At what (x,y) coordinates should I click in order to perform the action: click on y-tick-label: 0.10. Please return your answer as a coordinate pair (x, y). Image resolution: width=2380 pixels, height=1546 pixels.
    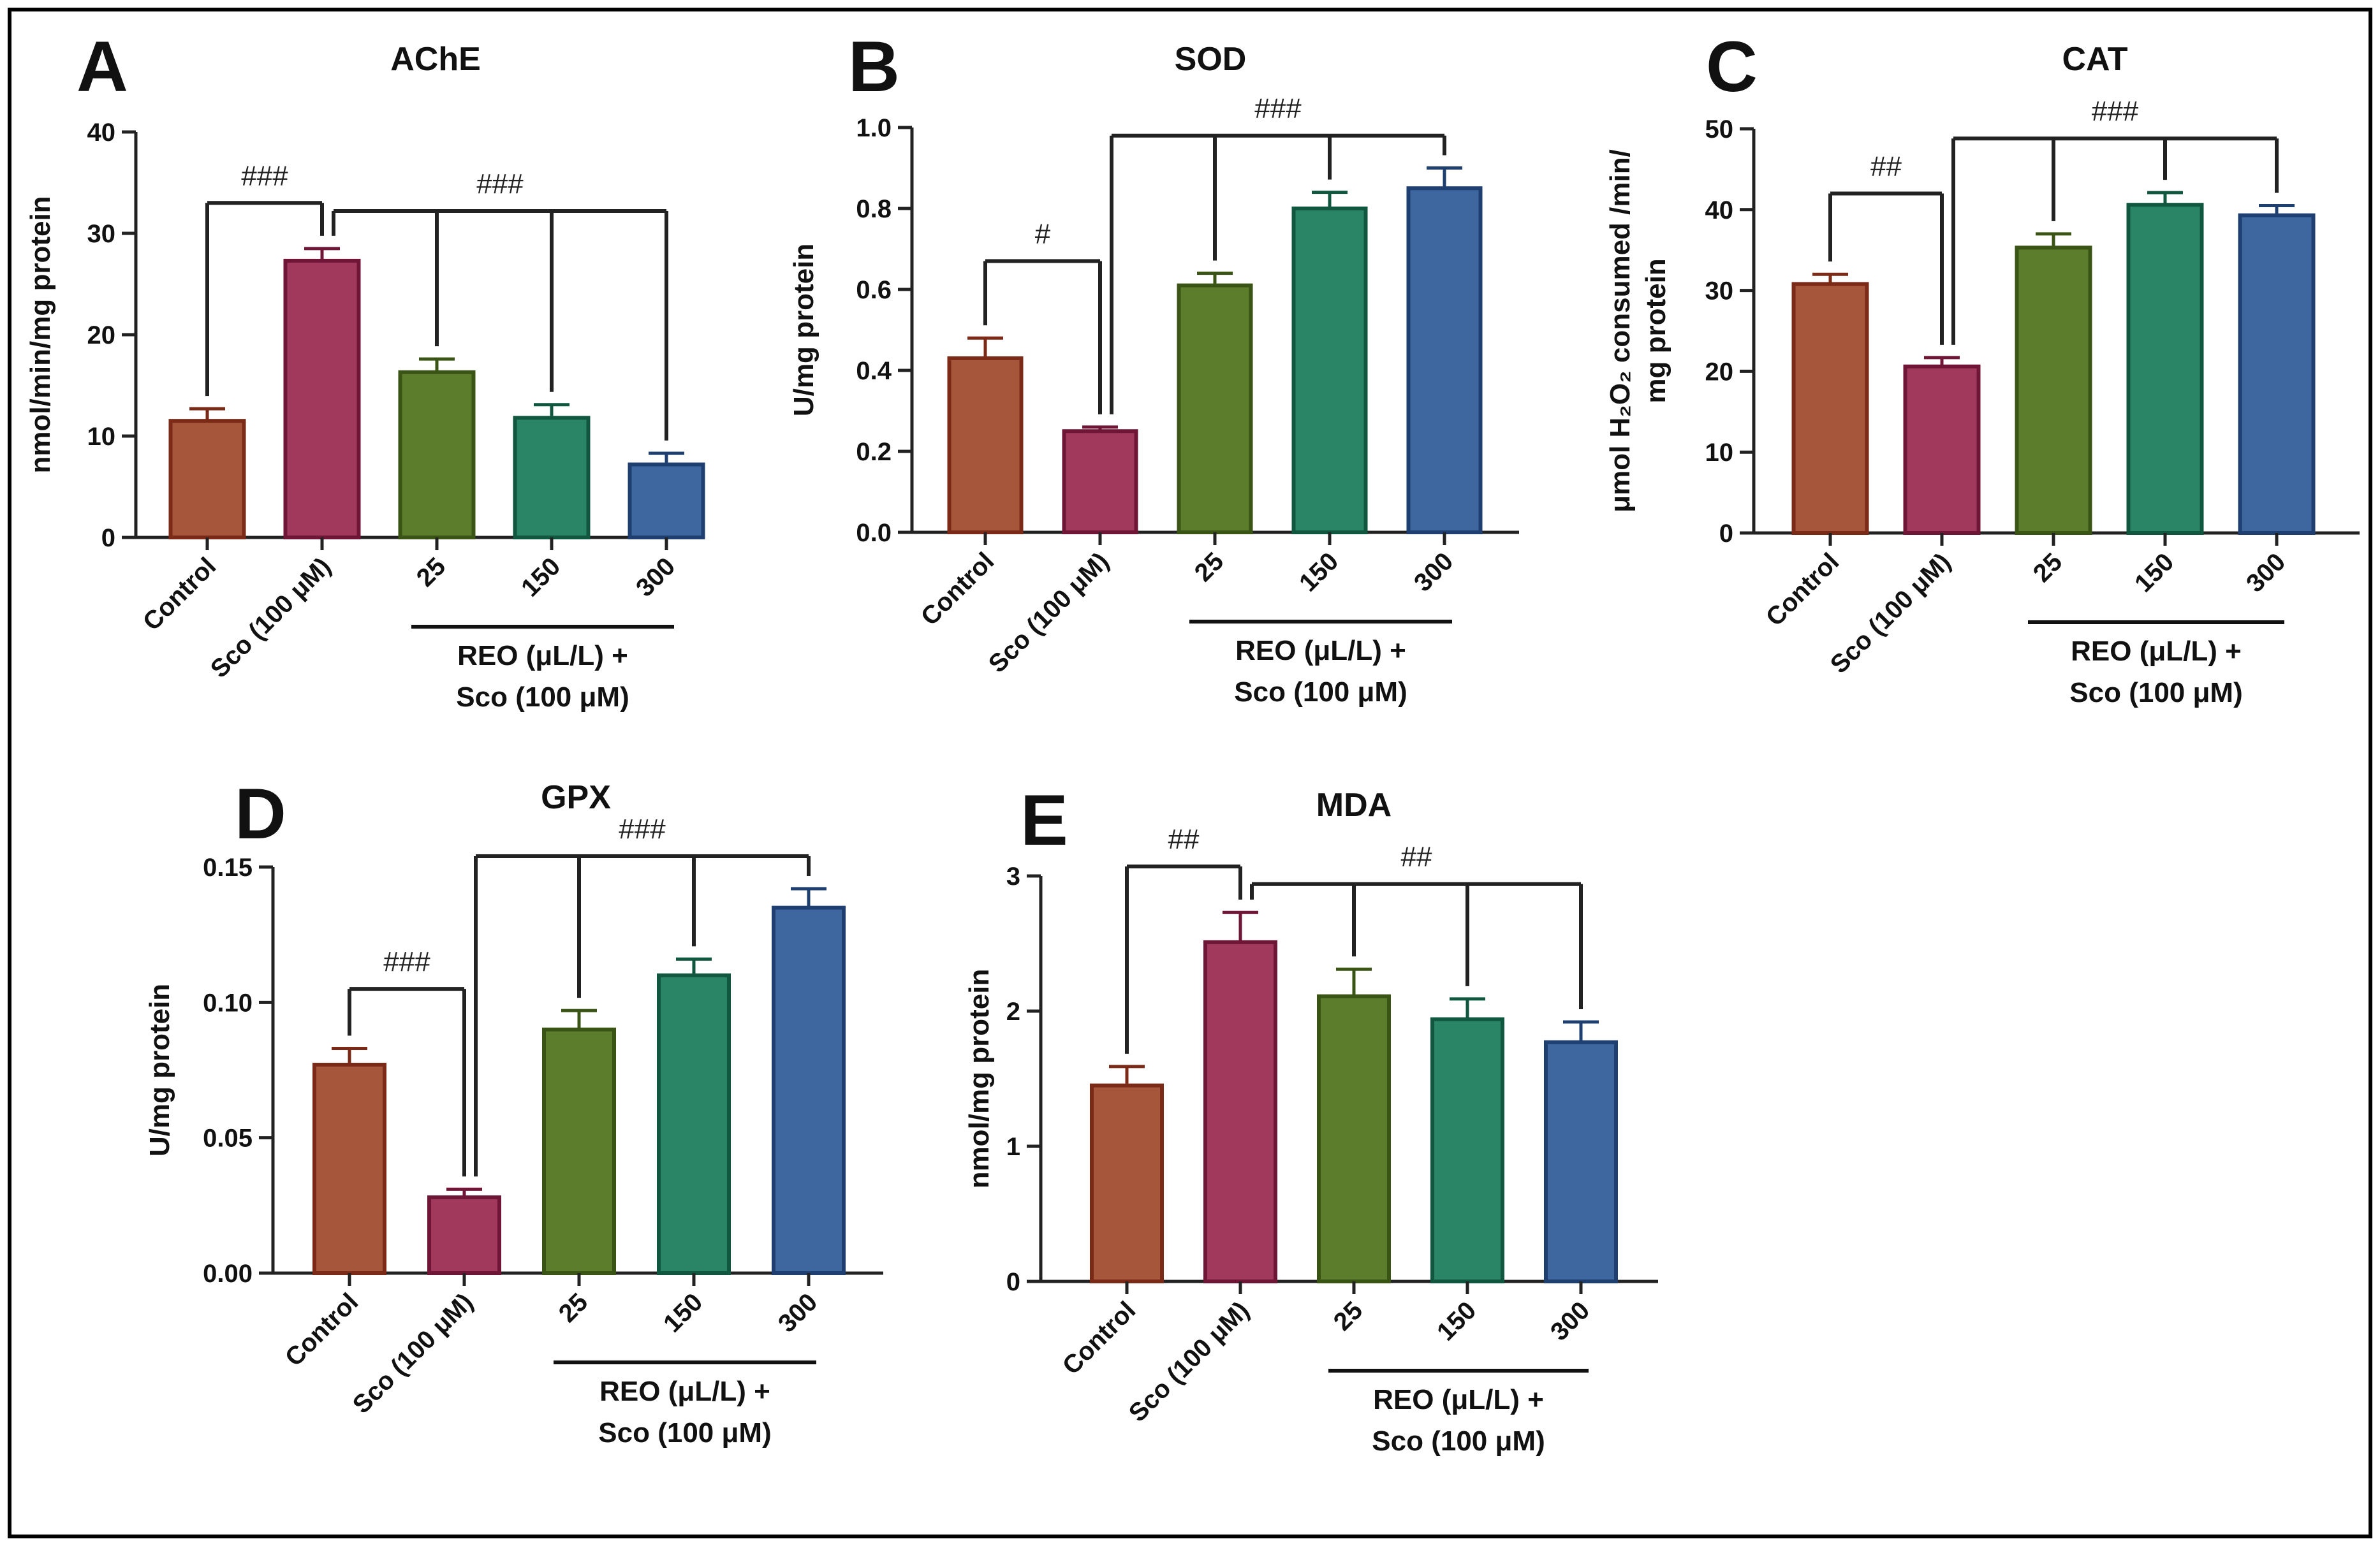
    Looking at the image, I should click on (228, 1003).